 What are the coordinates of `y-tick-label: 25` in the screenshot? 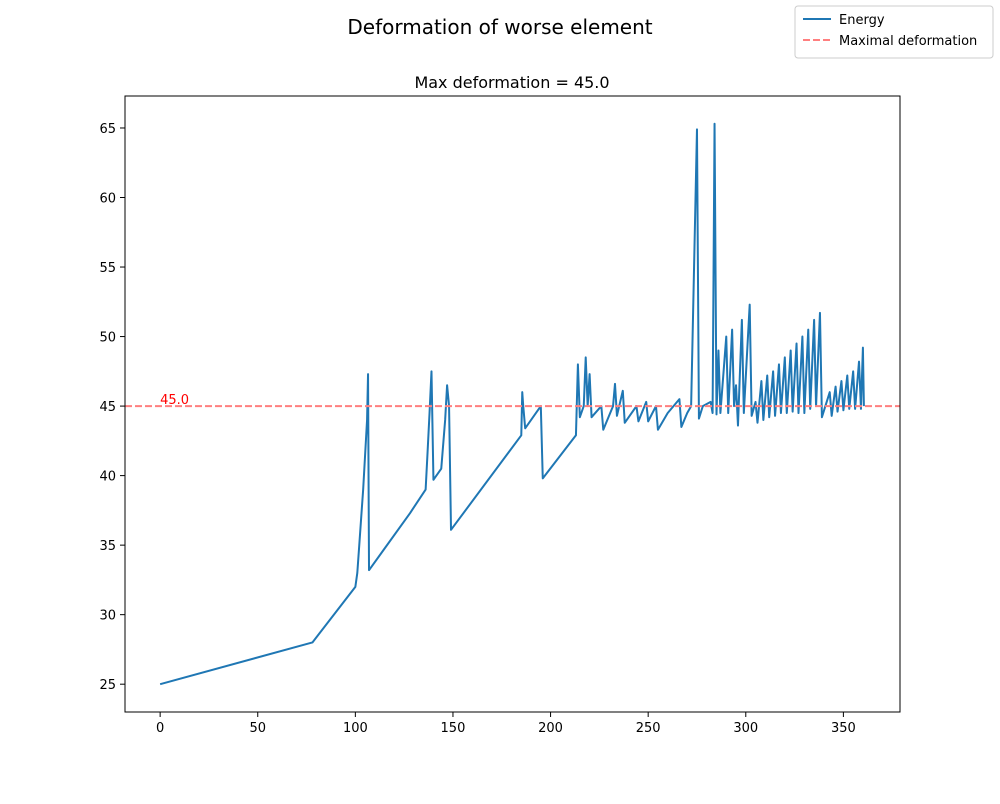 It's located at (107, 685).